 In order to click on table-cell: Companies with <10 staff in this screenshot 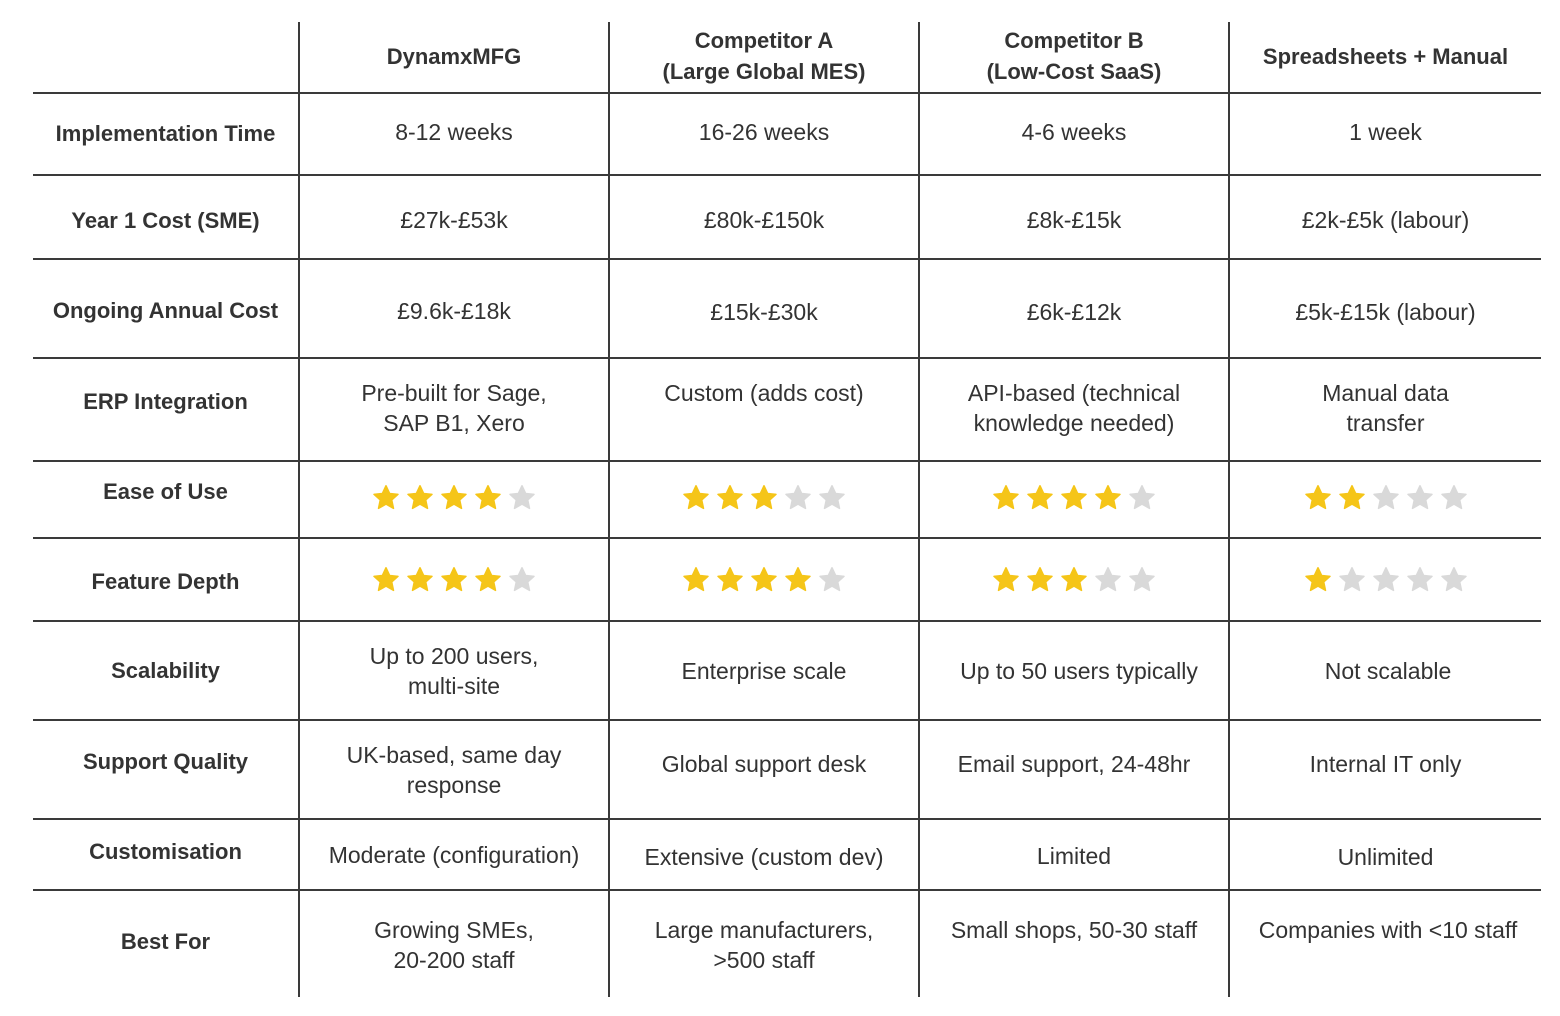, I will do `click(1388, 930)`.